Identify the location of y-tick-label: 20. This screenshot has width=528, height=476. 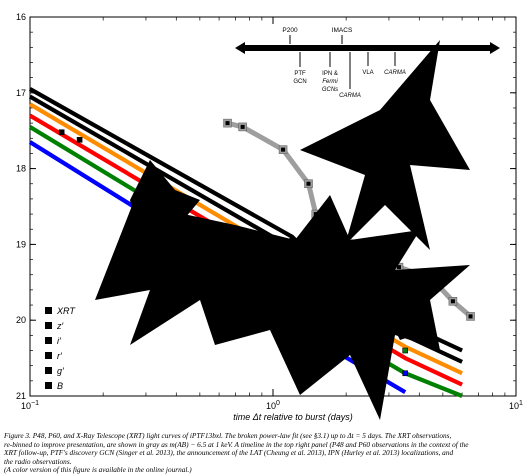
(21, 320).